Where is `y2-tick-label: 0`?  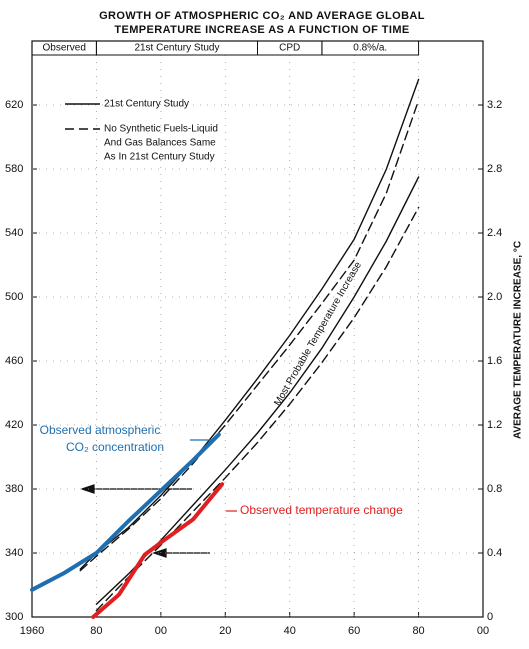 y2-tick-label: 0 is located at coordinates (490, 617).